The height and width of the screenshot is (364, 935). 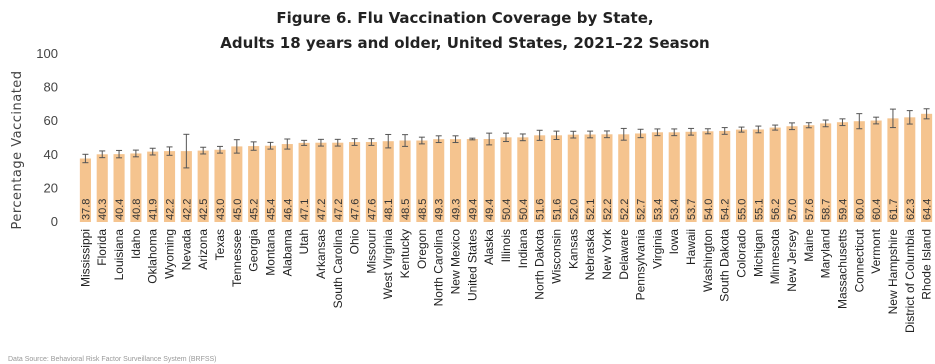 What do you see at coordinates (372, 209) in the screenshot?
I see `data-label: 47.6` at bounding box center [372, 209].